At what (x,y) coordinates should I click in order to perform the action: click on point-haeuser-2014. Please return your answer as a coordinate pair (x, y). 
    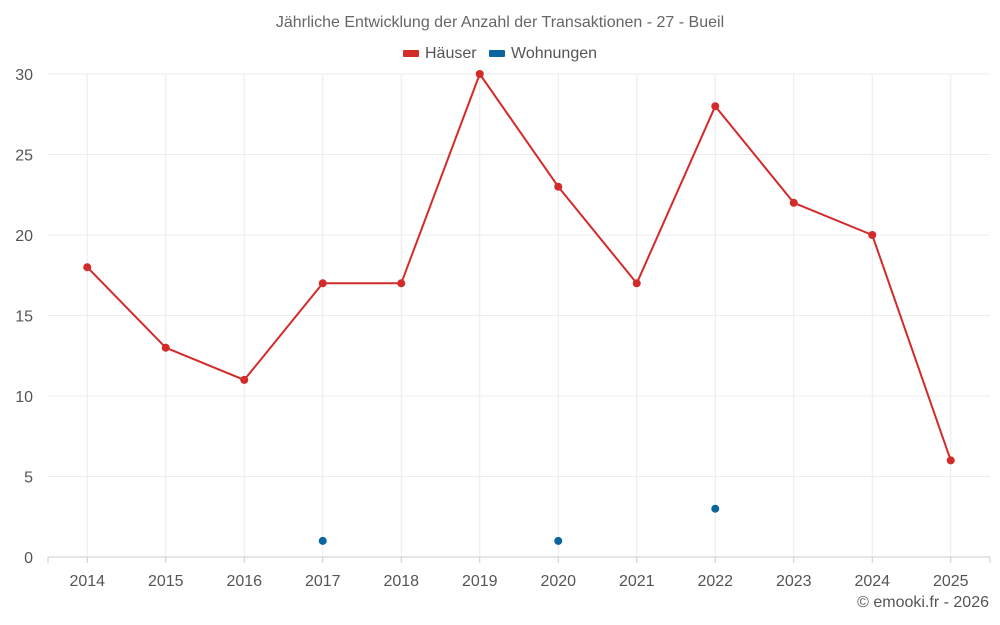
    Looking at the image, I should click on (87, 267).